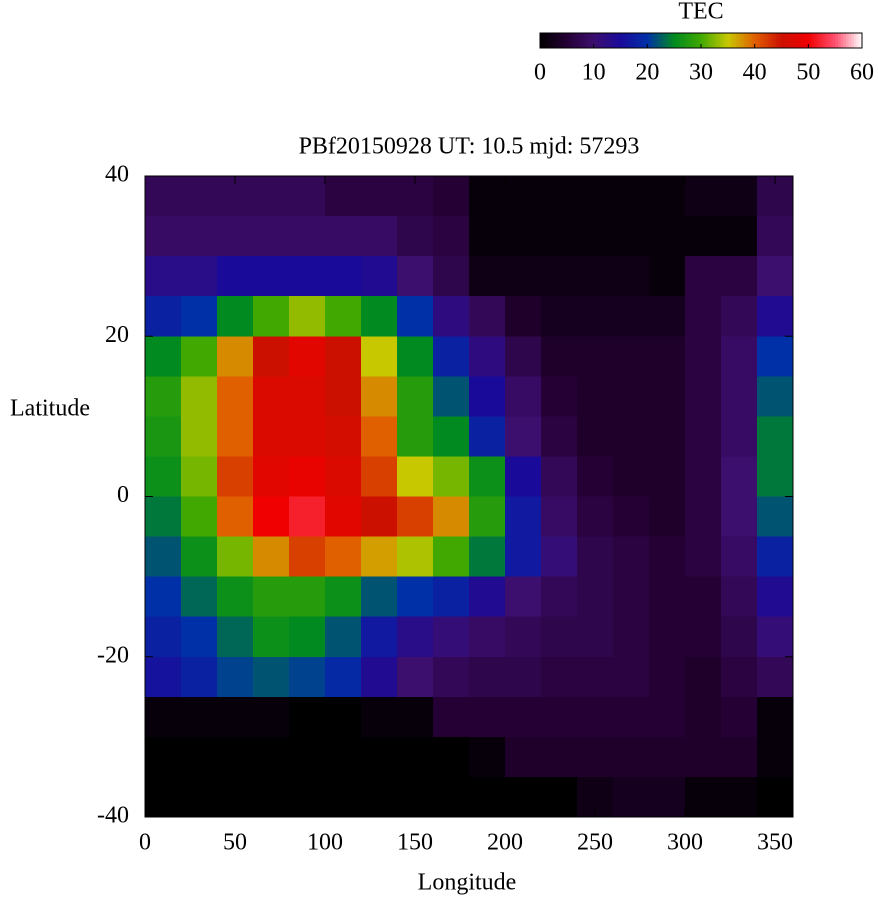 The height and width of the screenshot is (900, 878). What do you see at coordinates (50, 409) in the screenshot?
I see `y-axis-label: Latitude` at bounding box center [50, 409].